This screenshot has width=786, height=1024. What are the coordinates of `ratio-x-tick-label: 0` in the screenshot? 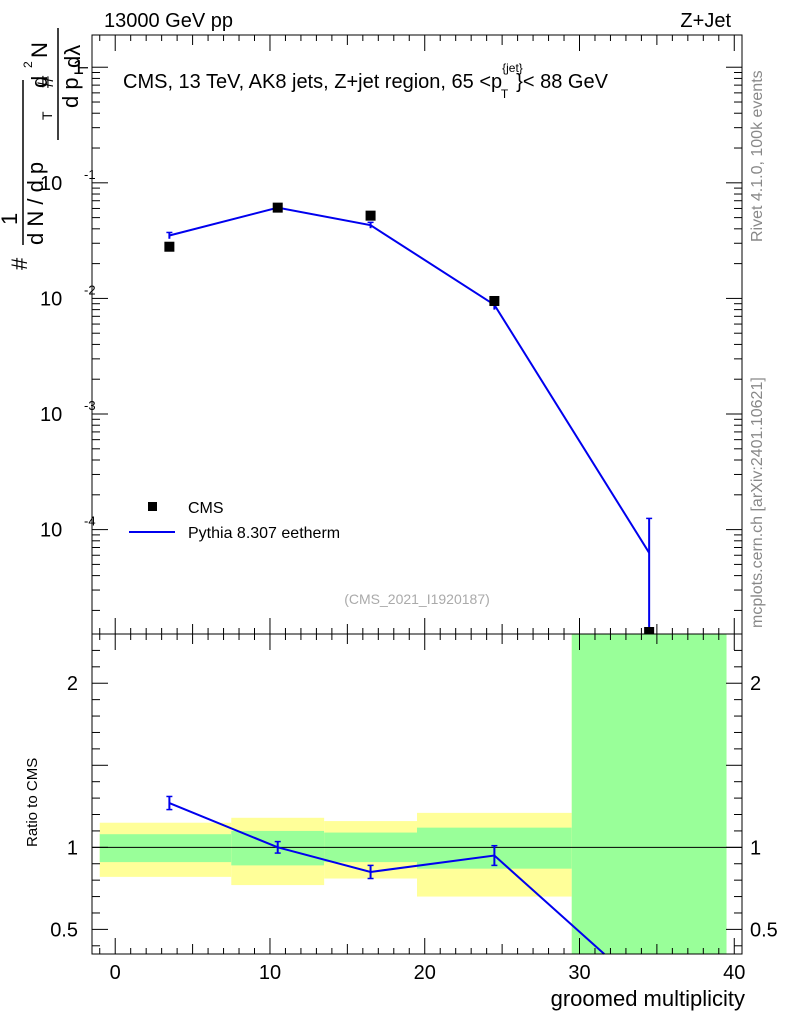 It's located at (115, 973).